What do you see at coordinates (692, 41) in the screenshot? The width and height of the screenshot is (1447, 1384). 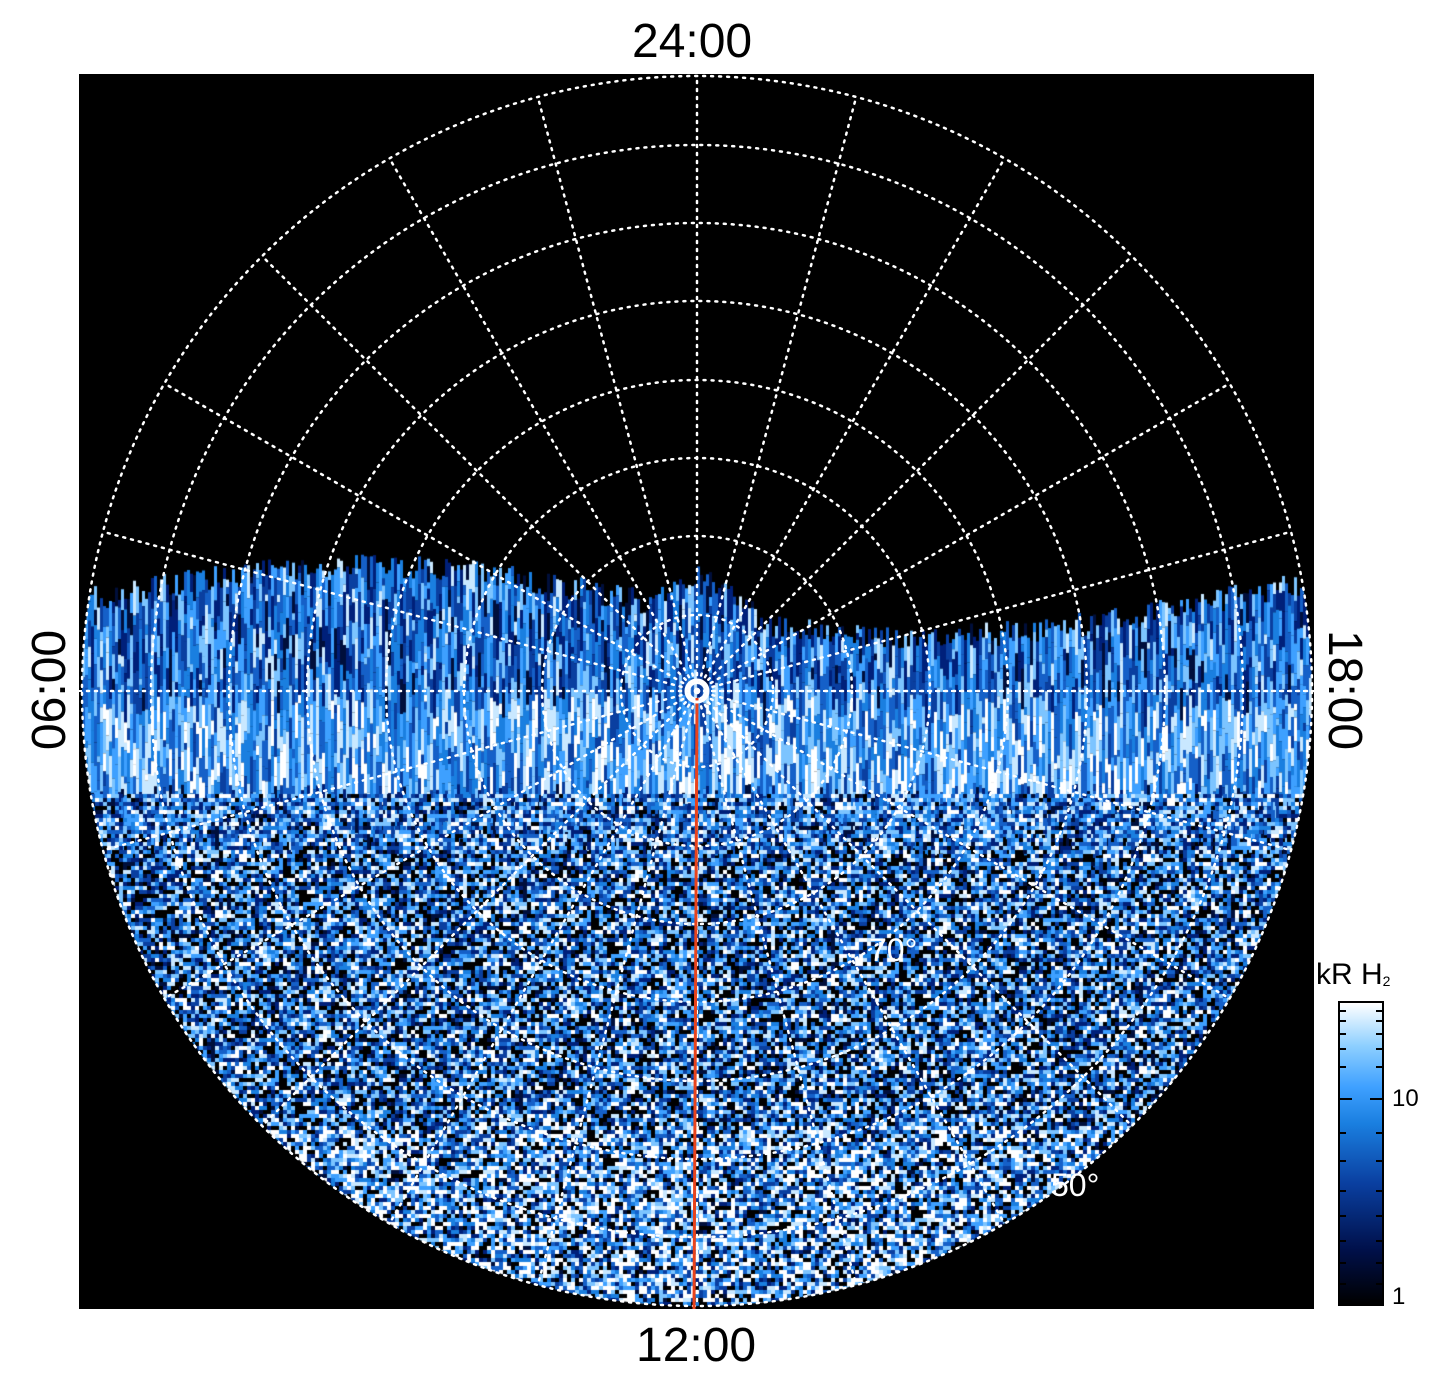 I see `local-time-24-label: 24:00` at bounding box center [692, 41].